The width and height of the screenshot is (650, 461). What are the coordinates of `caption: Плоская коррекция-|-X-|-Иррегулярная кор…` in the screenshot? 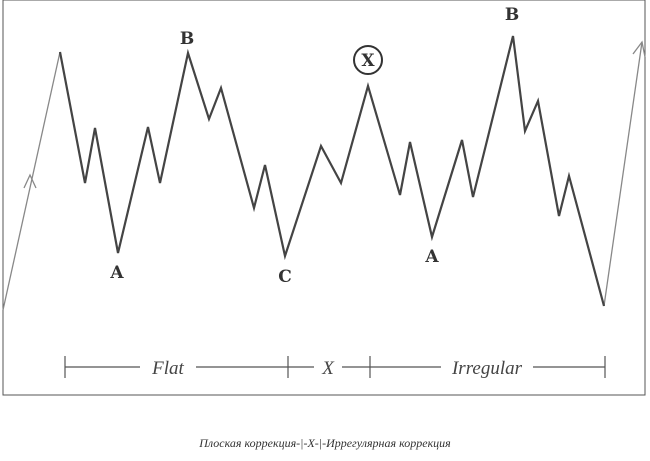 It's located at (324, 443).